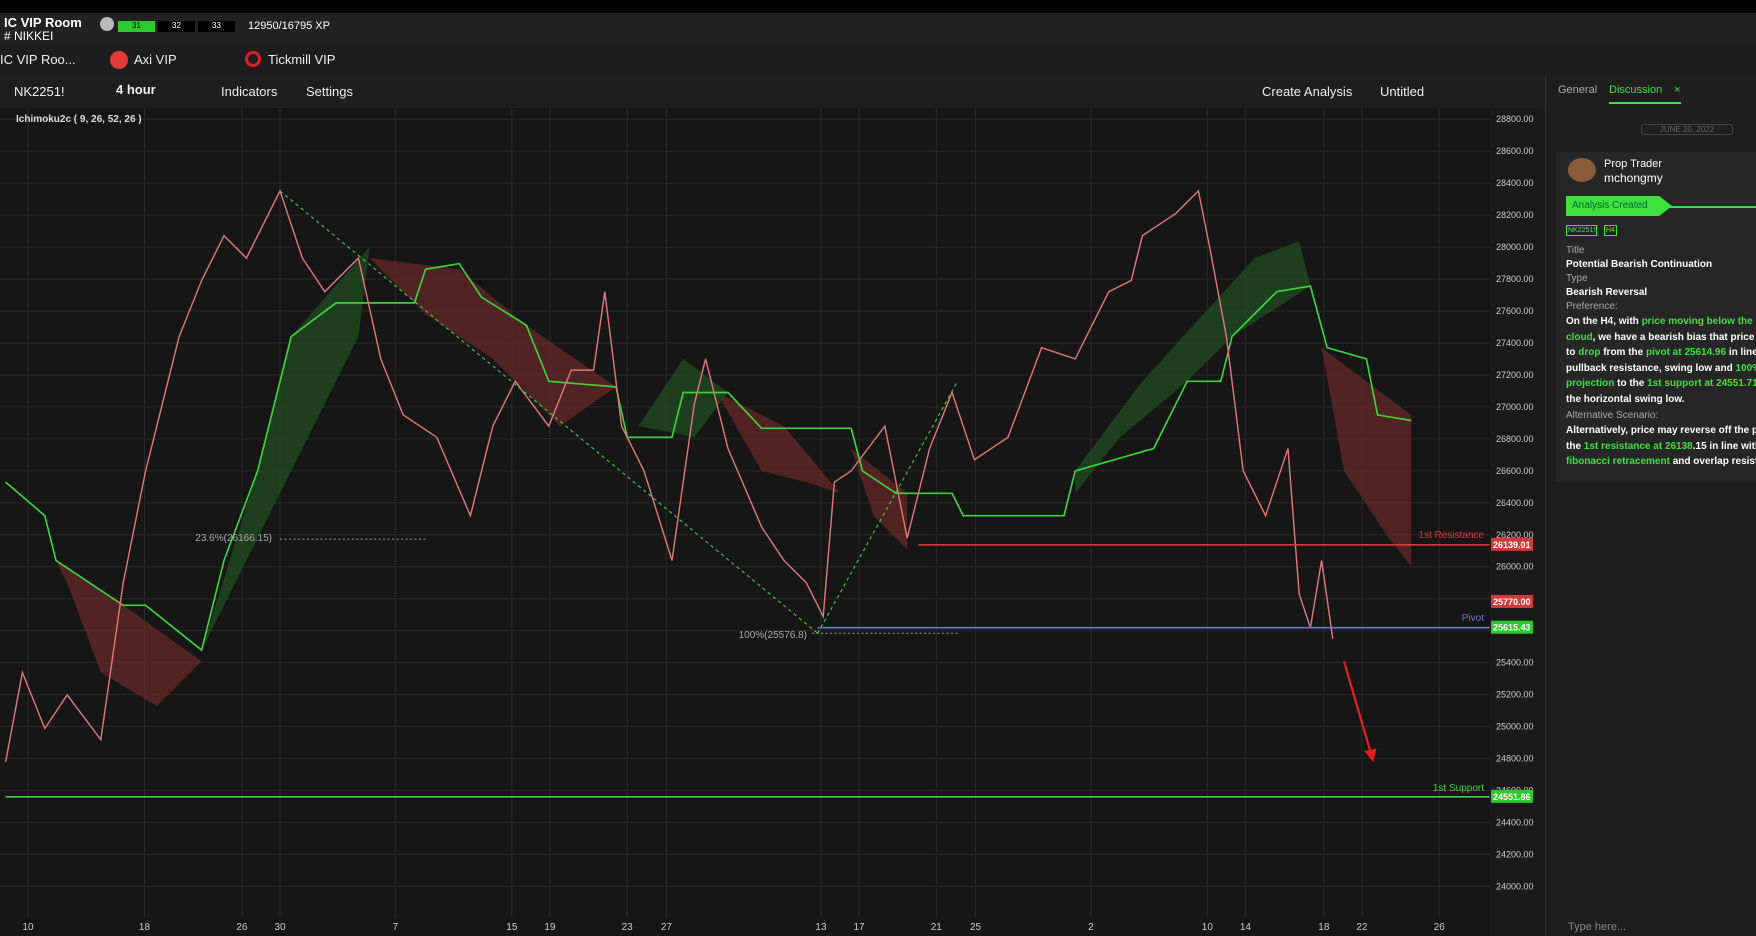 This screenshot has height=936, width=1756. What do you see at coordinates (1307, 91) in the screenshot?
I see `create-analysis: Create Analysis` at bounding box center [1307, 91].